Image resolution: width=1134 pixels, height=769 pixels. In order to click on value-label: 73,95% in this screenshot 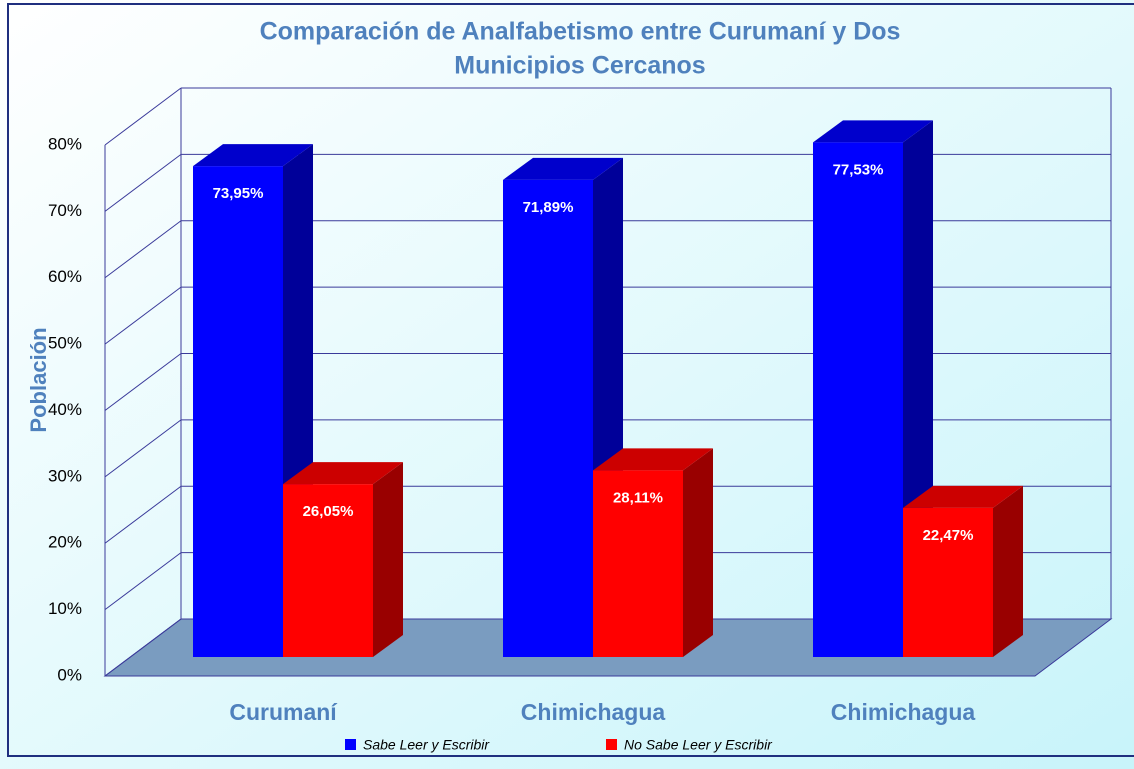, I will do `click(238, 193)`.